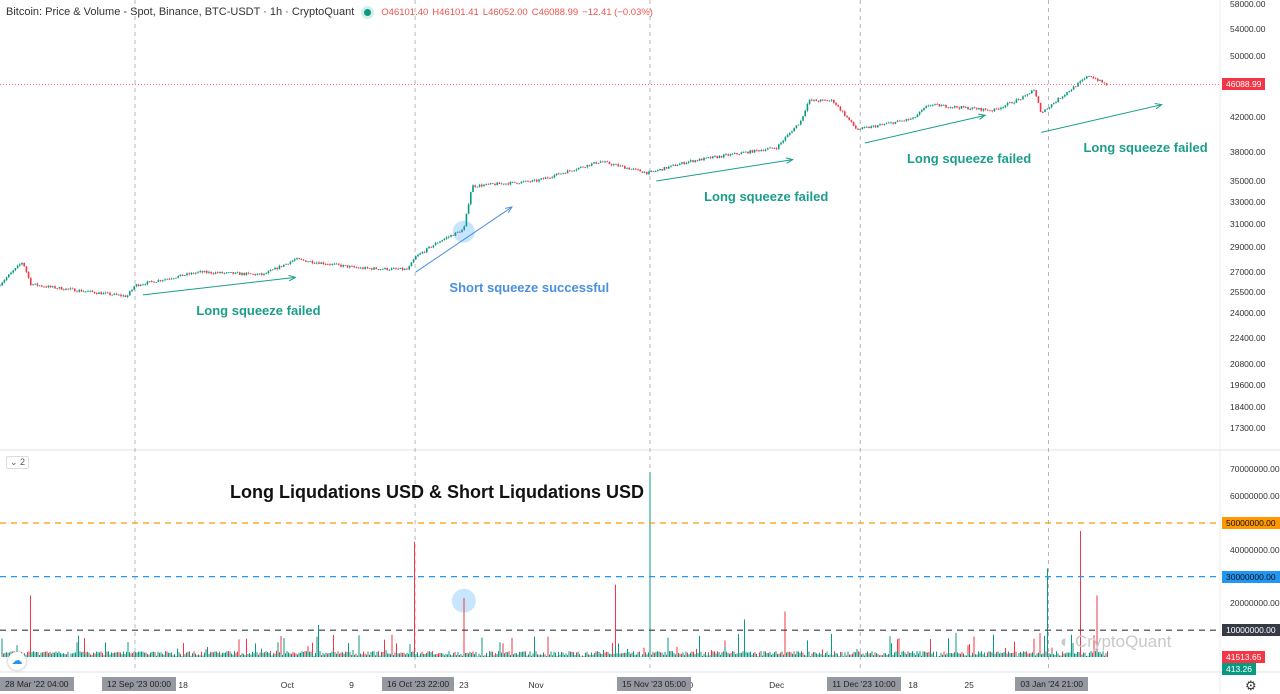  I want to click on liq-axis-label: 20000000.00, so click(1255, 603).